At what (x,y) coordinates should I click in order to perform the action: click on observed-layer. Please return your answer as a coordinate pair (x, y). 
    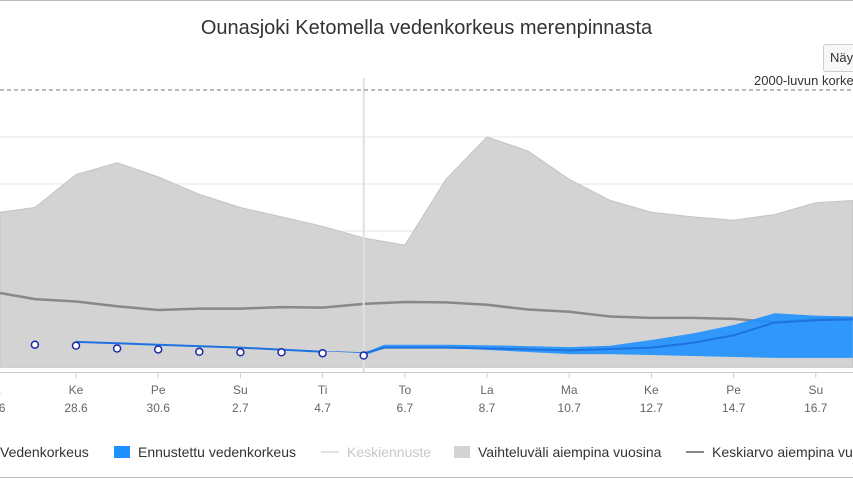
    Looking at the image, I should click on (199, 350).